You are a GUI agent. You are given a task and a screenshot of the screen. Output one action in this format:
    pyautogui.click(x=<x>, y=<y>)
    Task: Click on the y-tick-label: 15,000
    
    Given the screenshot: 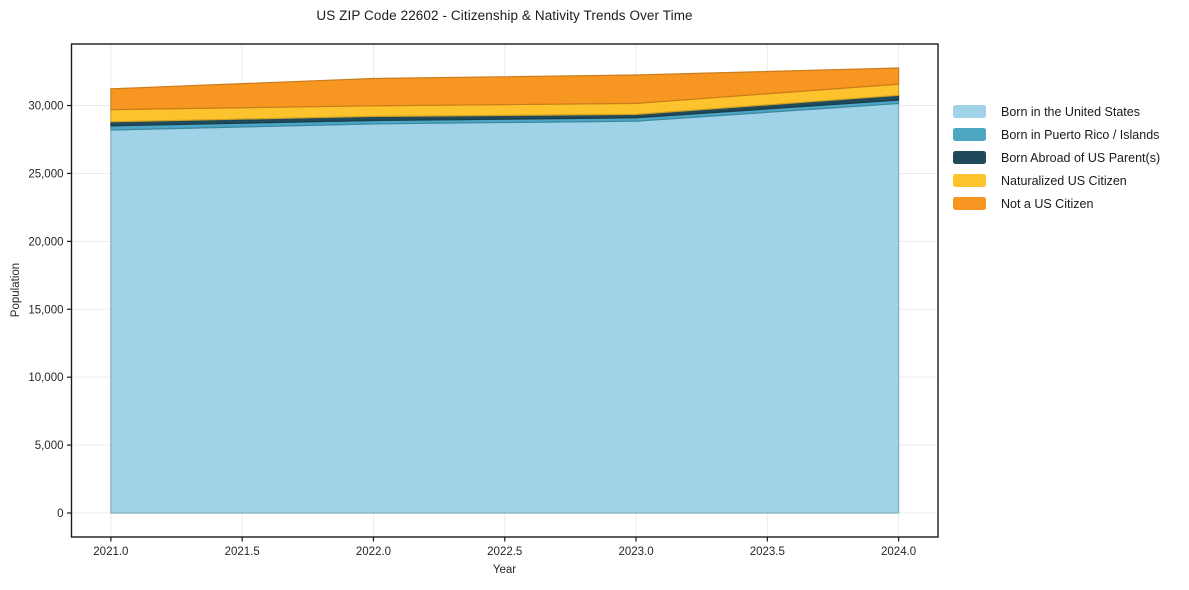 What is the action you would take?
    pyautogui.click(x=45, y=310)
    